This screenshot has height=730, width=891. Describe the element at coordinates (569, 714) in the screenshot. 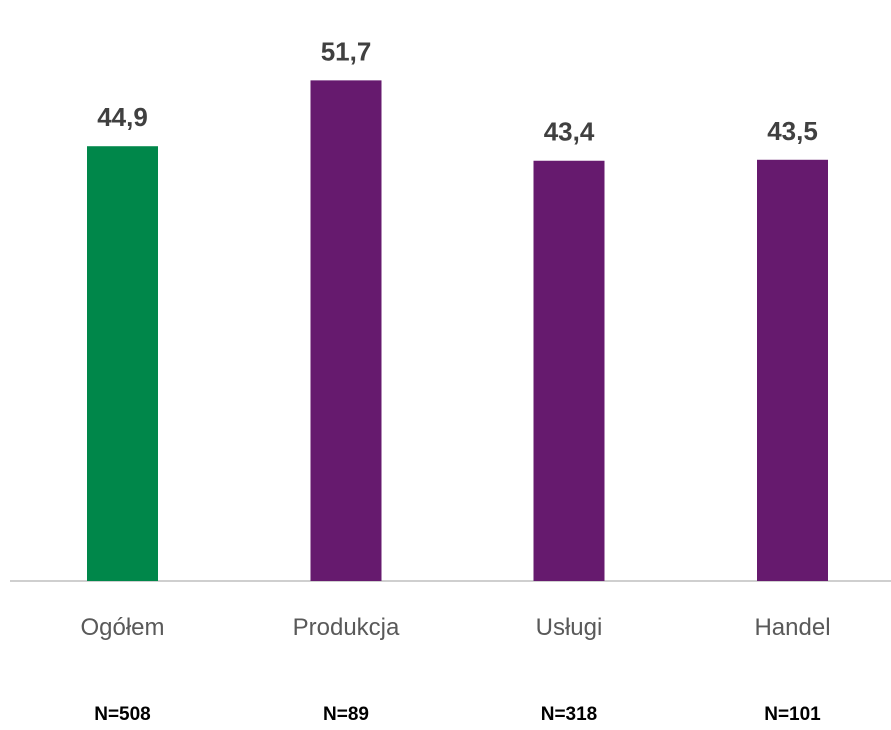

I see `sample-size-label: N=318` at that location.